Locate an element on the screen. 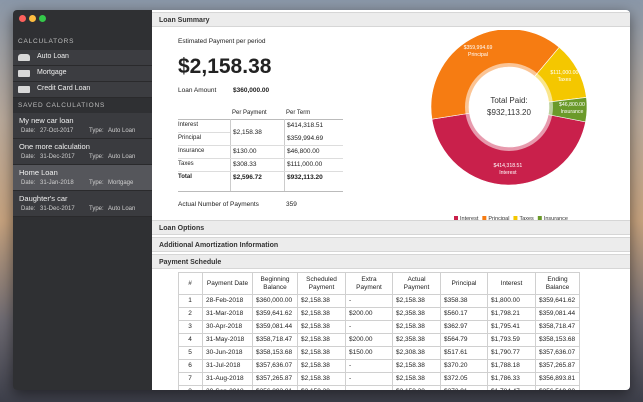  table-cell: $356,519.90 is located at coordinates (558, 388).